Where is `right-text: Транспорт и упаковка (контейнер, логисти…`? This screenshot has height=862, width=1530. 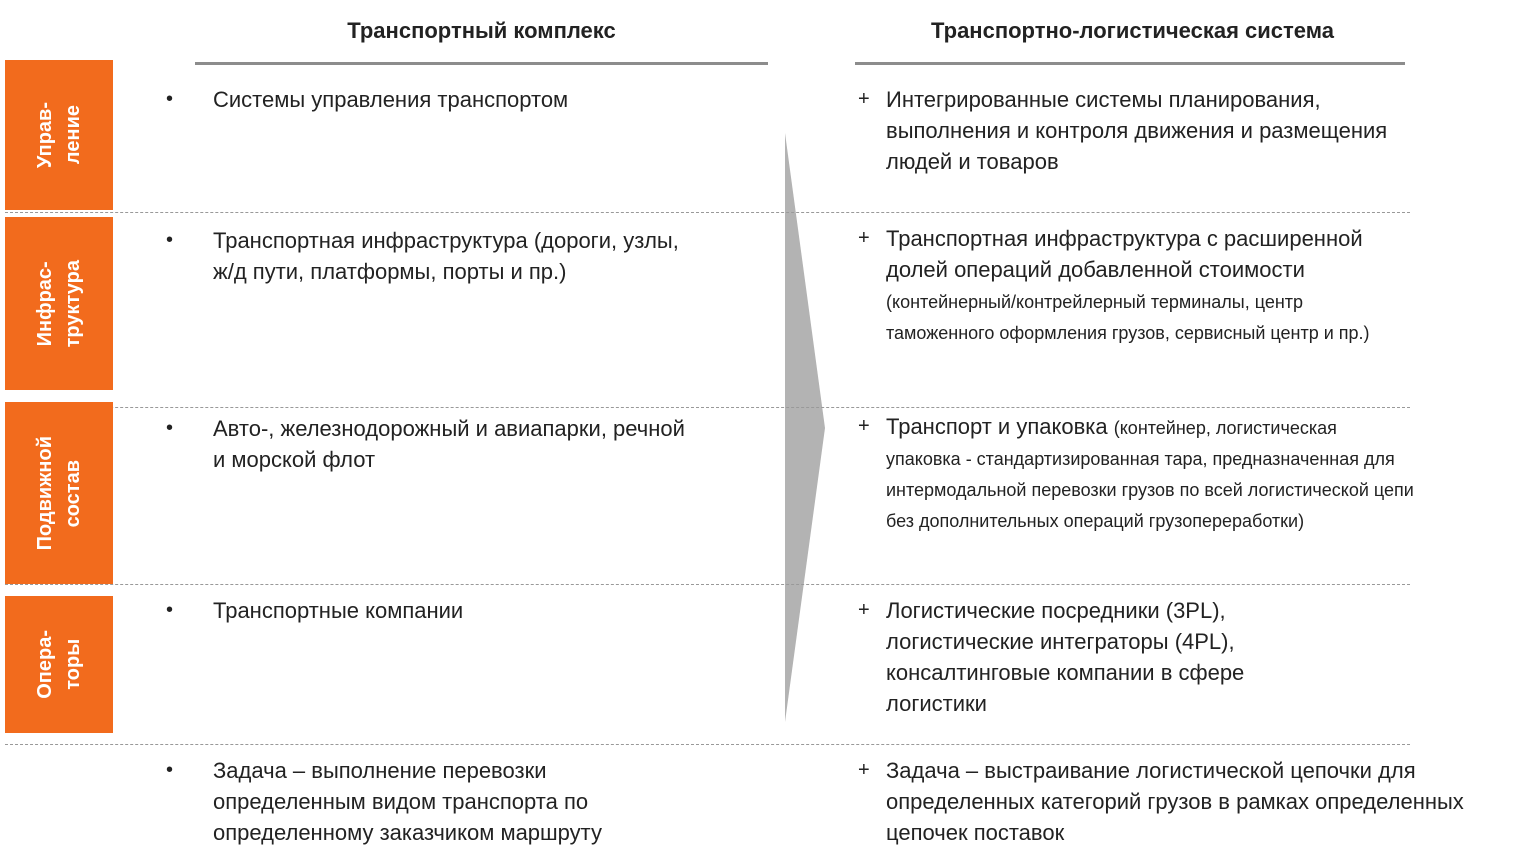
right-text: Транспорт и упаковка (контейнер, логисти… is located at coordinates (1151, 473).